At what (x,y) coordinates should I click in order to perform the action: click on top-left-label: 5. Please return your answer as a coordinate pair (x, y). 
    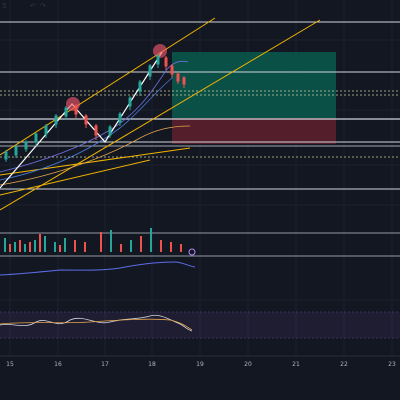
    Looking at the image, I should click on (4, 6).